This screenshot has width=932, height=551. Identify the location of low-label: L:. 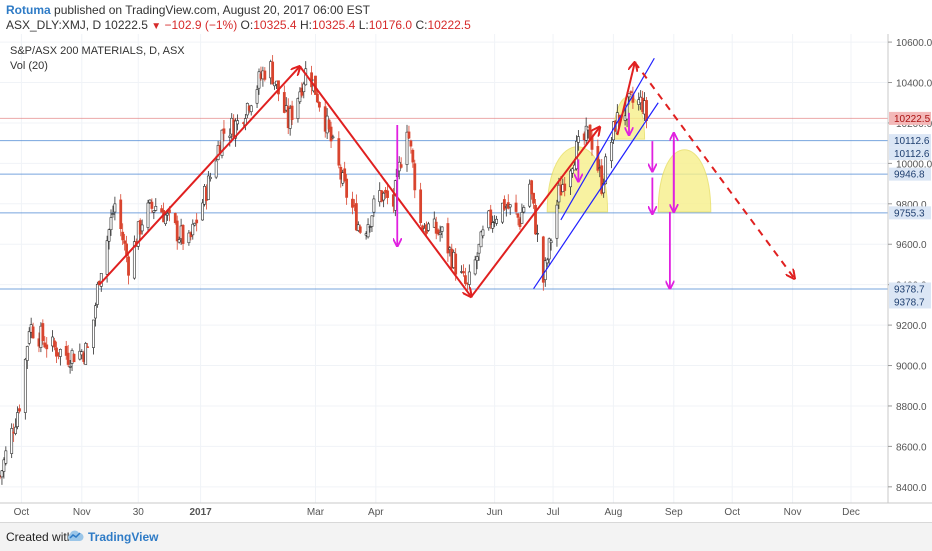
(363, 25).